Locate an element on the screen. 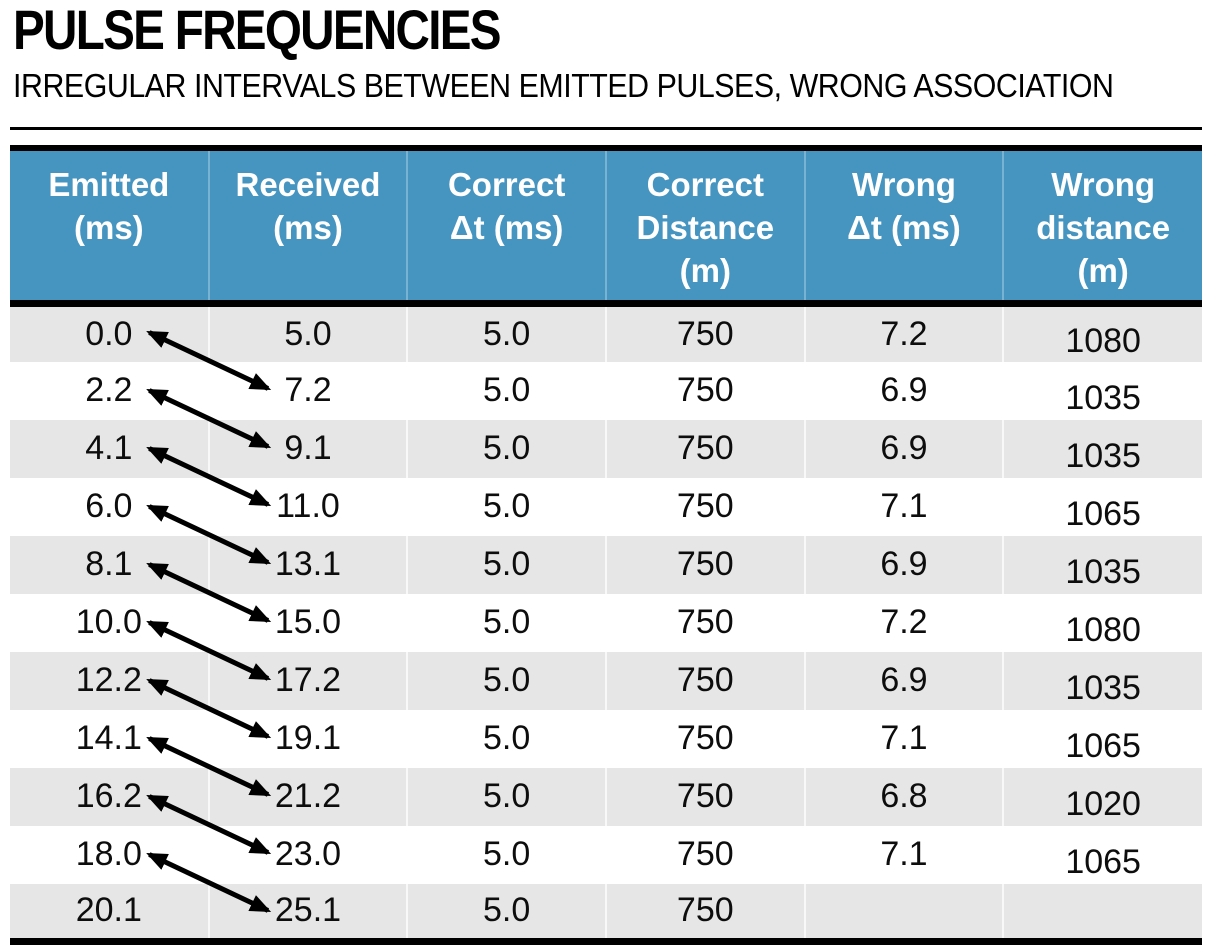  cell-emitted: 8.1 is located at coordinates (109, 564).